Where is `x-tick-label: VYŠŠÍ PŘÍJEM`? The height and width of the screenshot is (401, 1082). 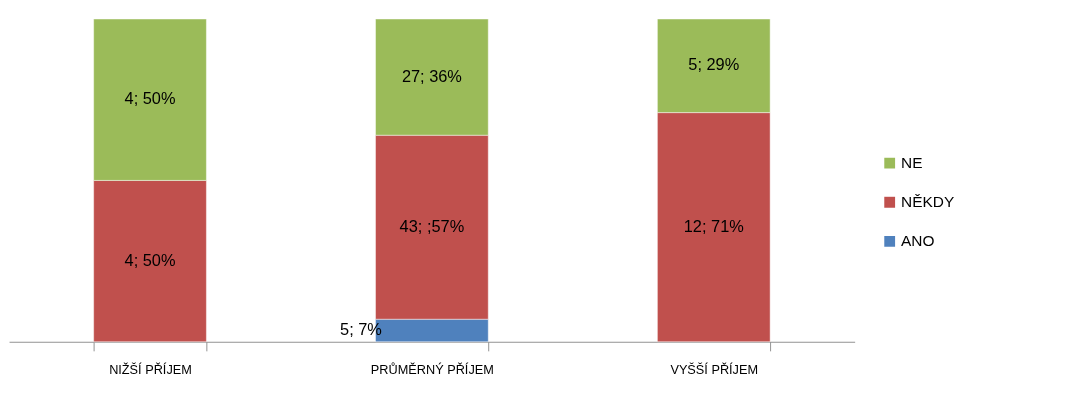 x-tick-label: VYŠŠÍ PŘÍJEM is located at coordinates (714, 370).